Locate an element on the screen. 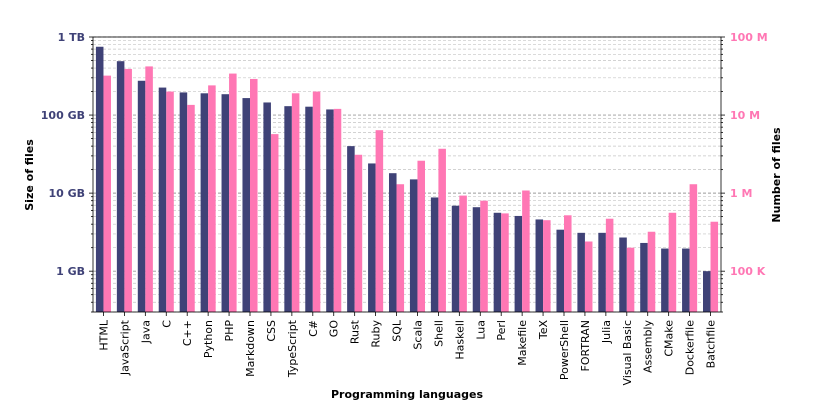 The height and width of the screenshot is (412, 820). x-tick-label: PHP is located at coordinates (229, 331).